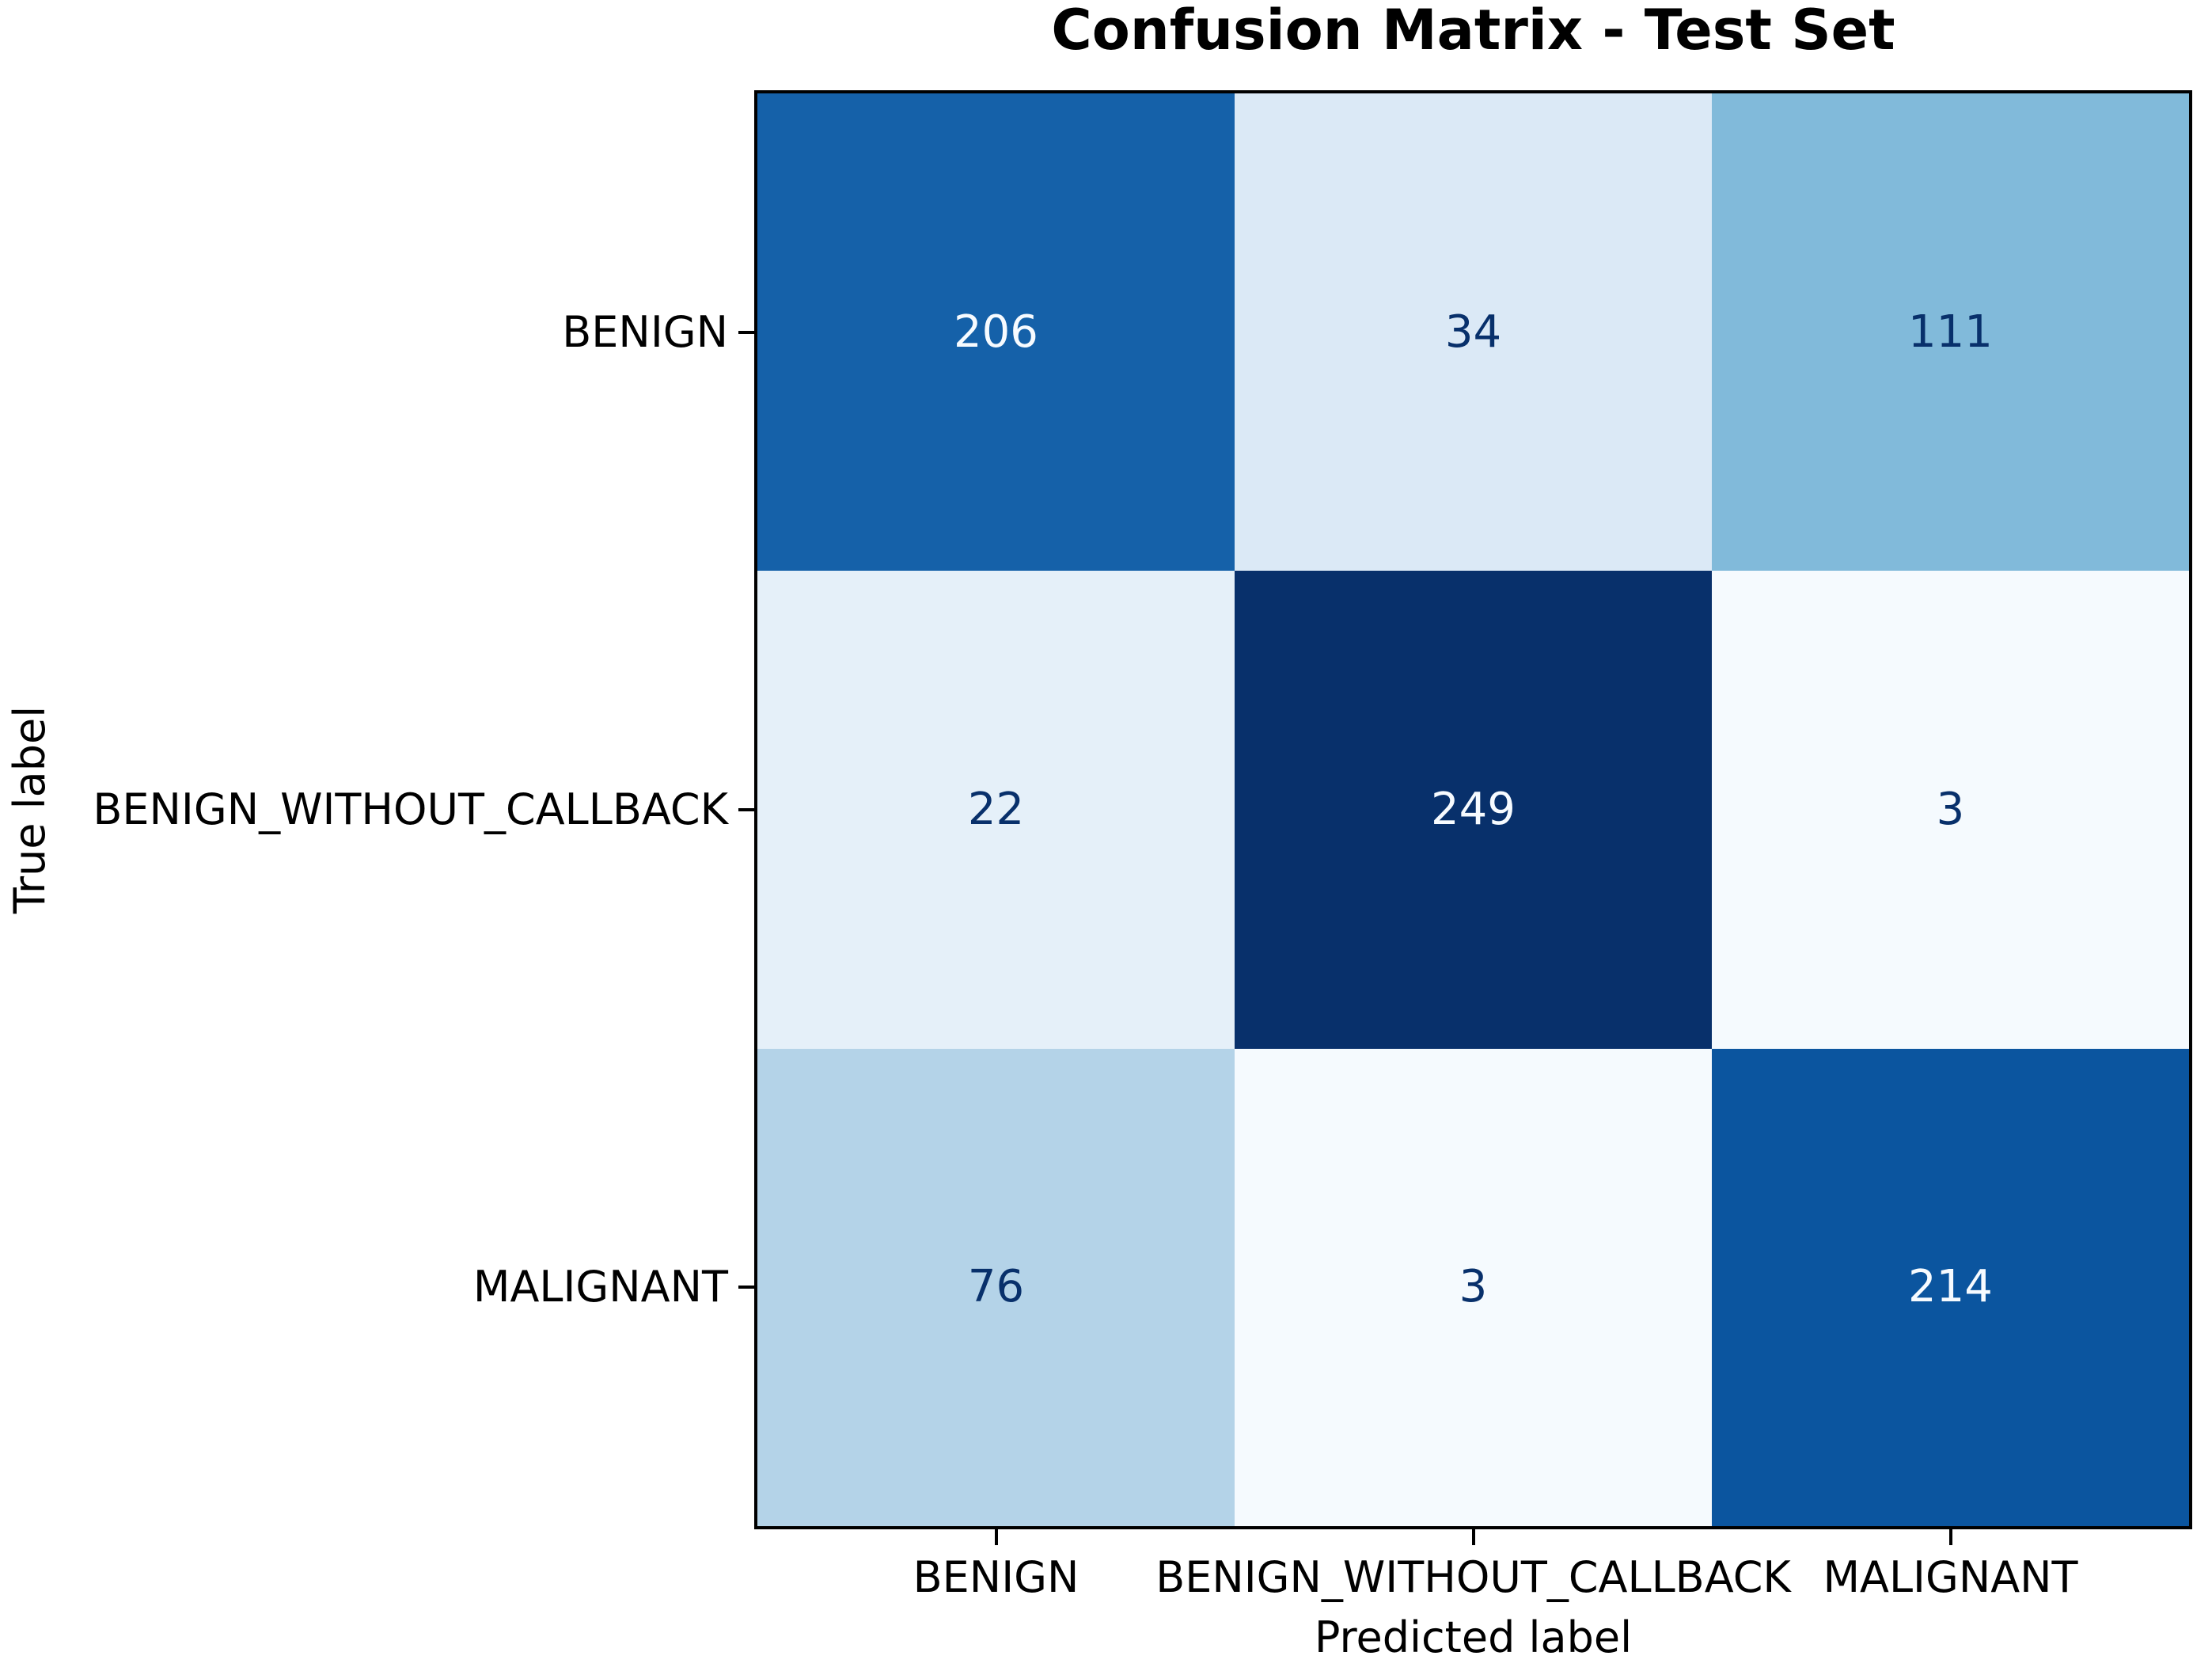  I want to click on cell-value: 34, so click(1473, 332).